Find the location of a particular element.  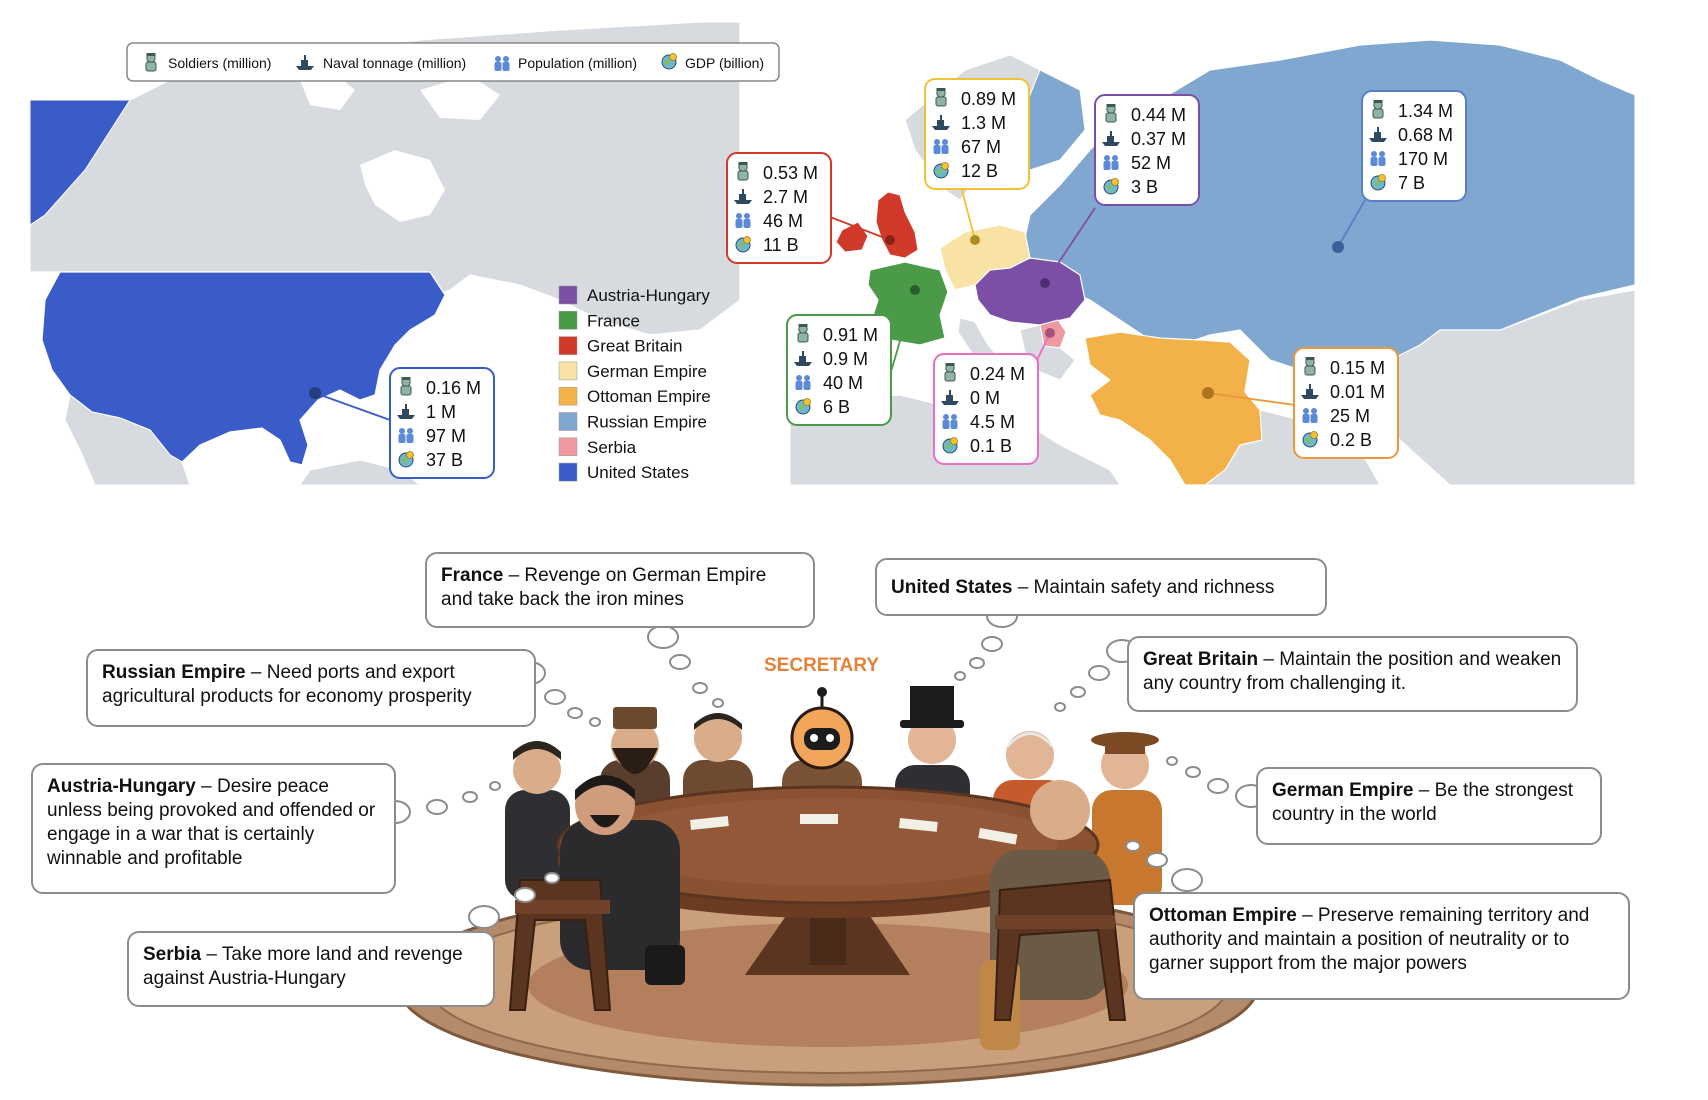

secretary-label: SECRETARY is located at coordinates (821, 665).